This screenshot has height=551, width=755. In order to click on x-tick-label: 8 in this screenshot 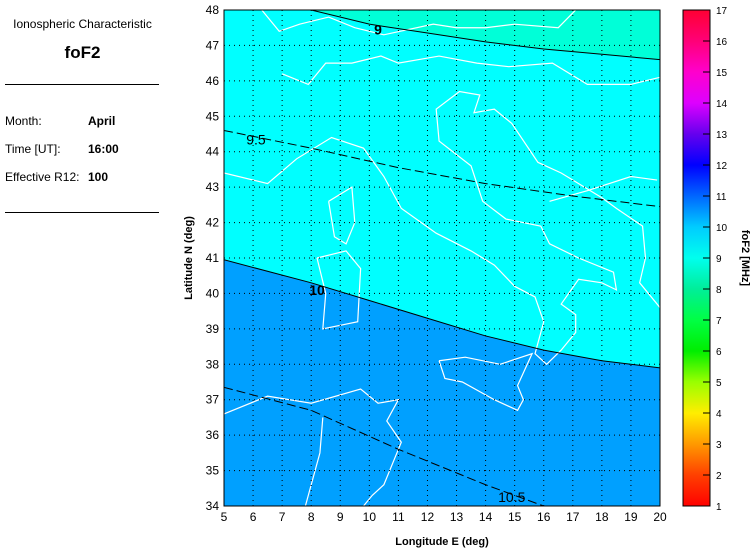, I will do `click(311, 517)`.